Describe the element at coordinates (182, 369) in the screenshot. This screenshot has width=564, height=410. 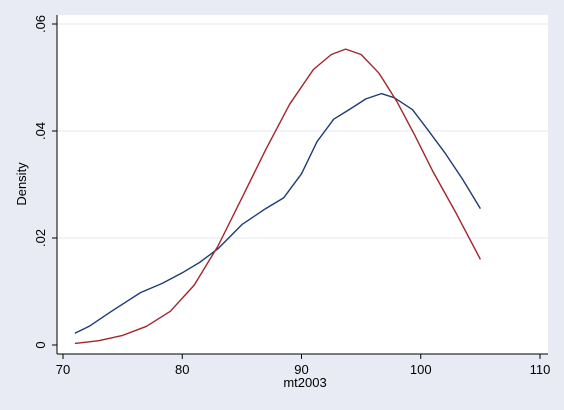
I see `x-tick-label-1: 80` at that location.